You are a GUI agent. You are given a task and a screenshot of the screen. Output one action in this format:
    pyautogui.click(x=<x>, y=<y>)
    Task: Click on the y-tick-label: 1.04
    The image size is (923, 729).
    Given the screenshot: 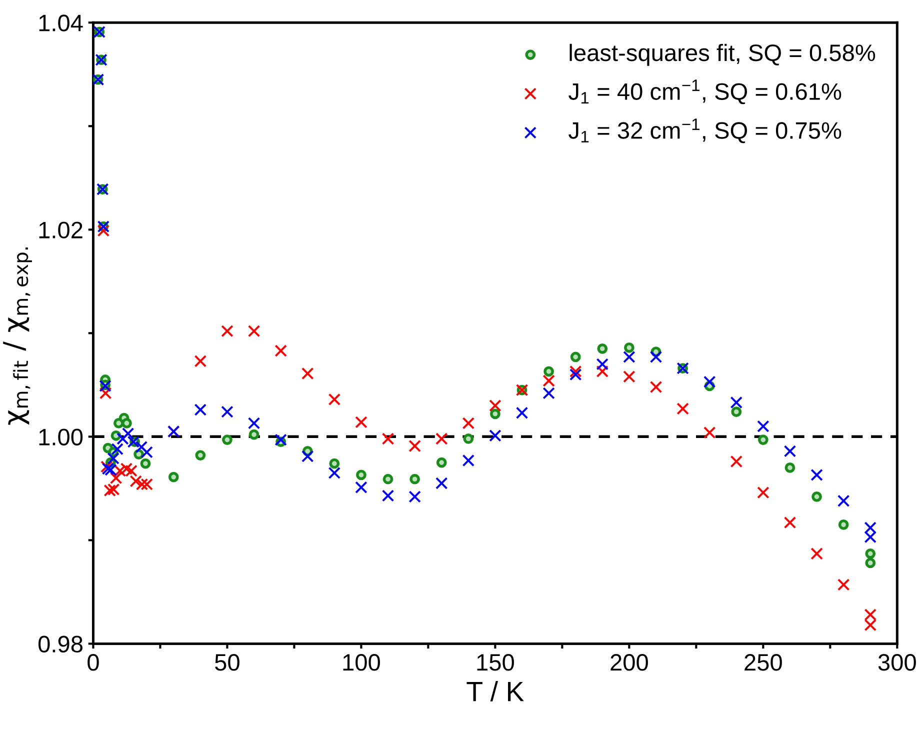 What is the action you would take?
    pyautogui.click(x=61, y=23)
    